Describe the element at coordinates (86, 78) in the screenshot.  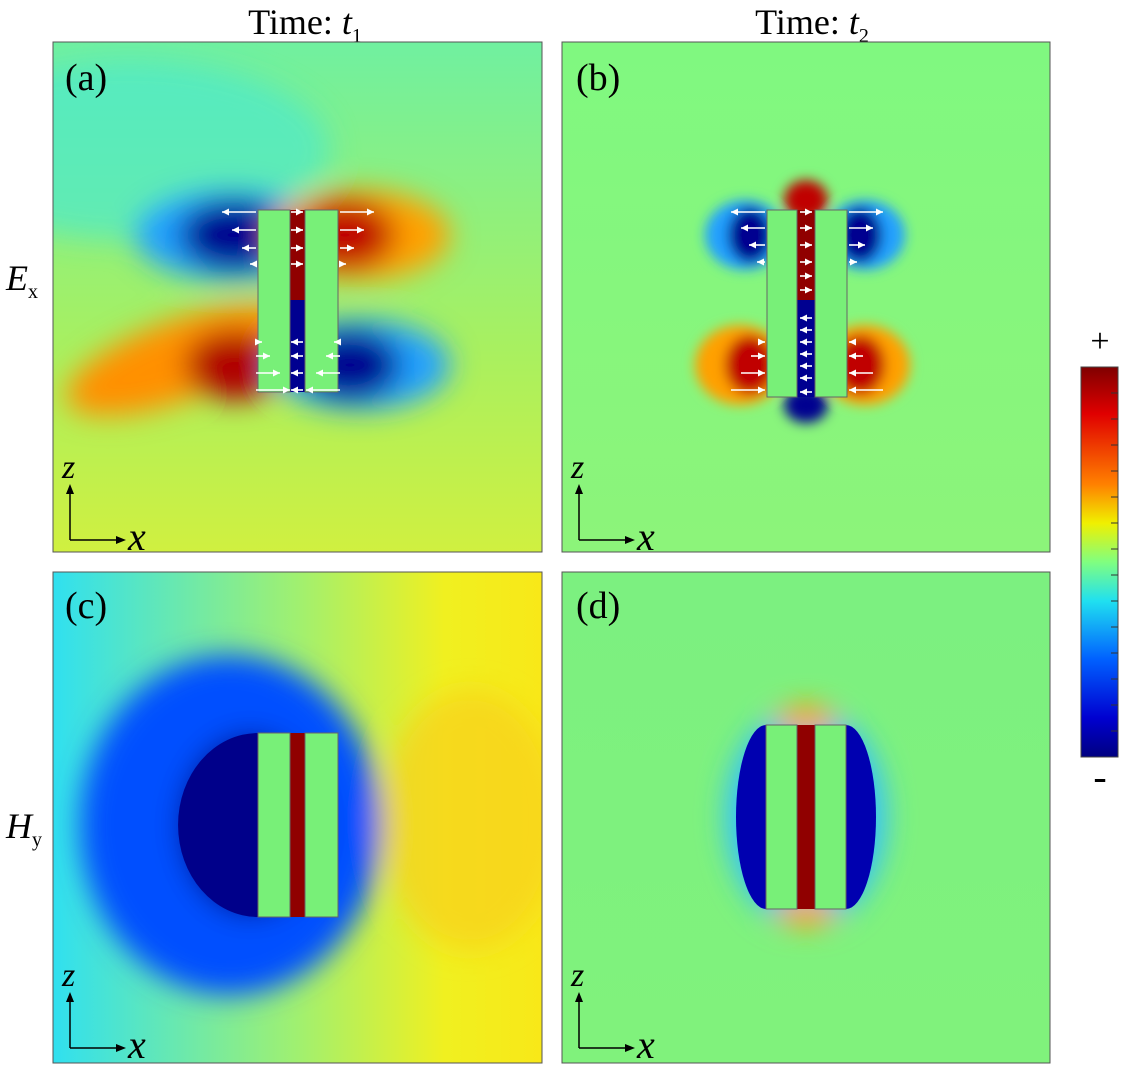
I see `panel-label: (a)` at that location.